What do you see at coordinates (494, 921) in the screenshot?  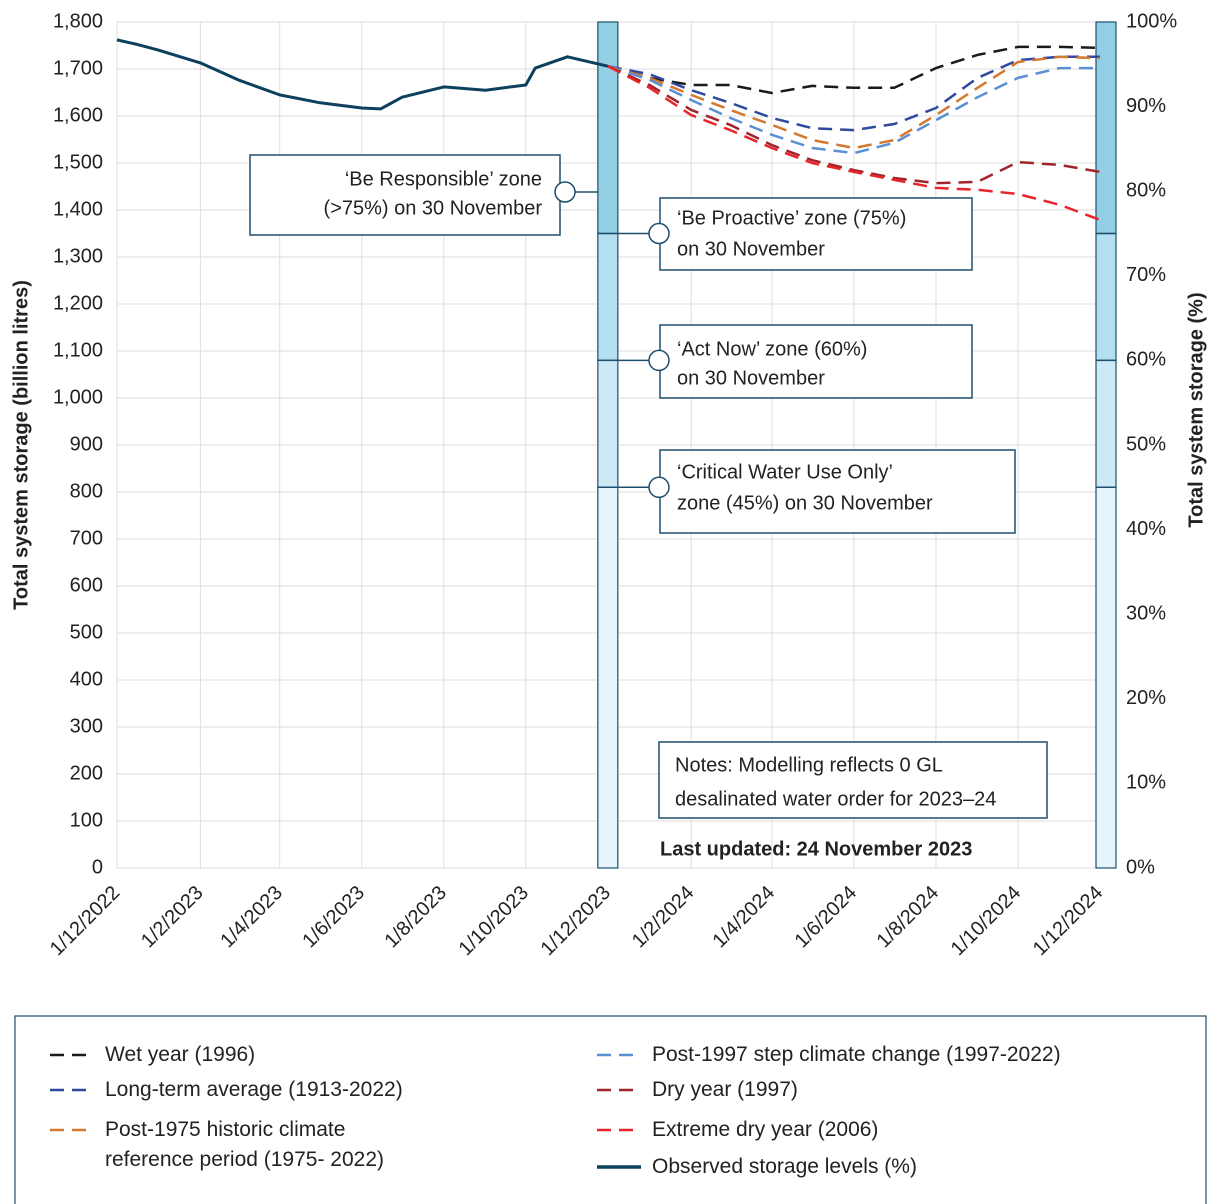 I see `x-tick-label: 1/10/2023` at bounding box center [494, 921].